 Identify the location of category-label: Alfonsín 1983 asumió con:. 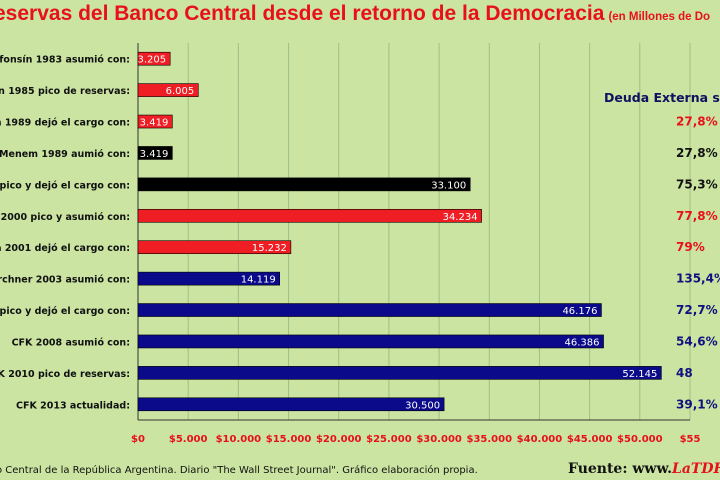
(65, 60).